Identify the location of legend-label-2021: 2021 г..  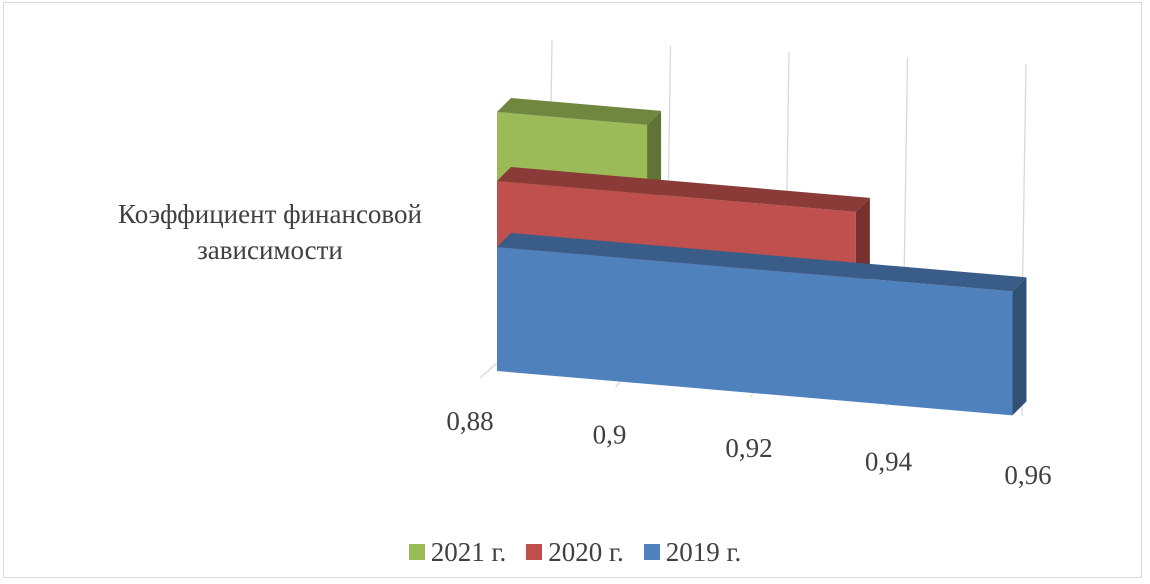
(468, 551).